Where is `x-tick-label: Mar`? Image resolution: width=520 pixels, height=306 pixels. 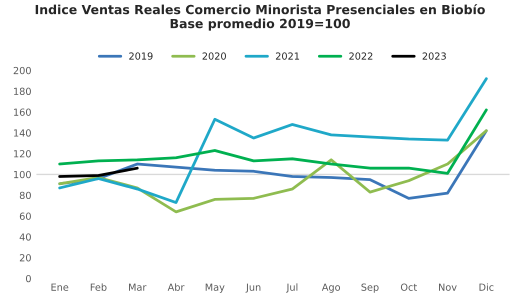
x-tick-label: Mar is located at coordinates (137, 287).